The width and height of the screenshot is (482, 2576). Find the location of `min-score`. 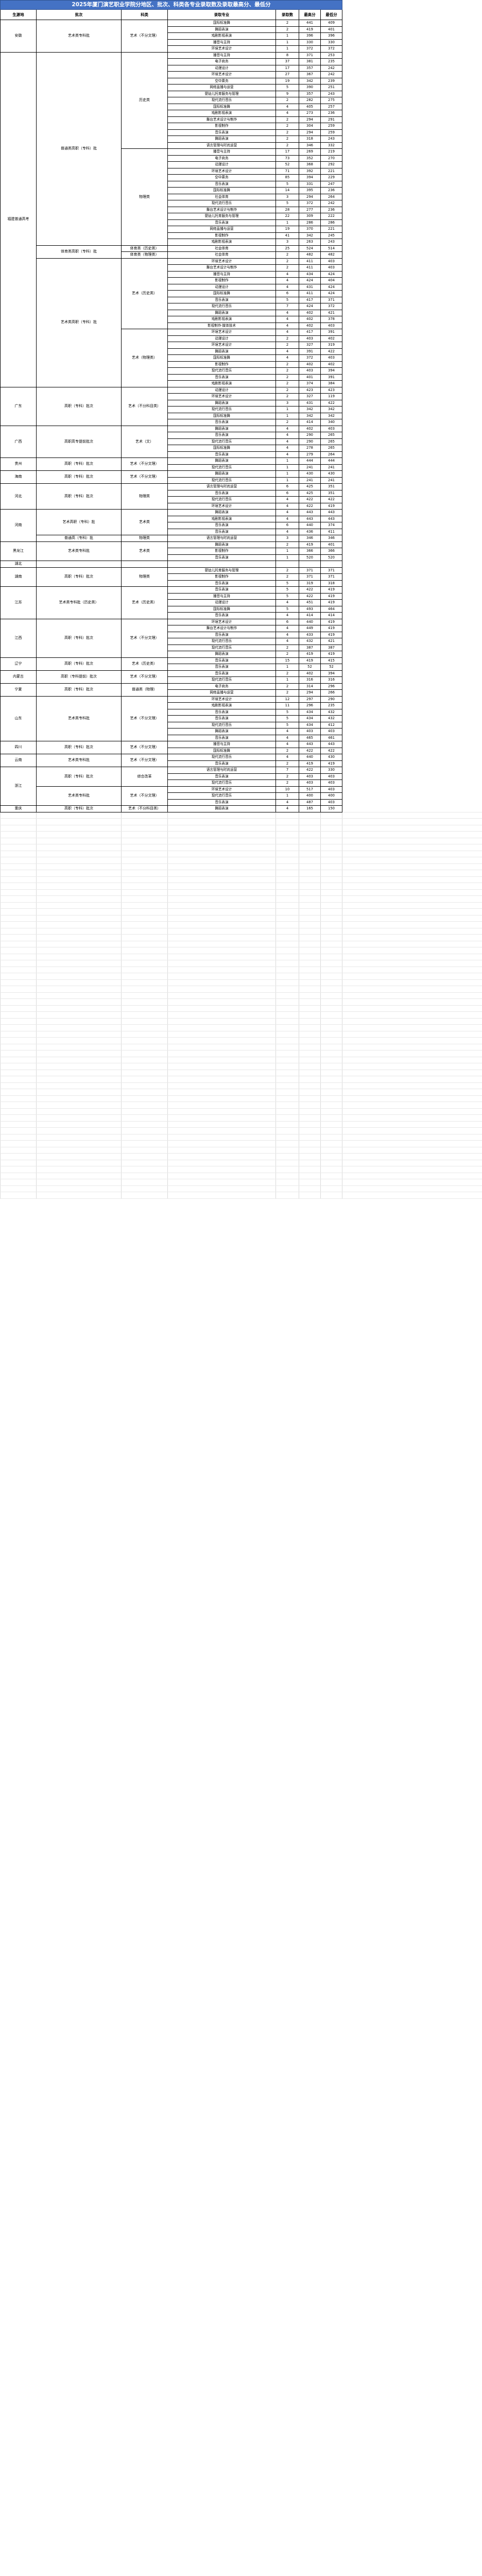

min-score is located at coordinates (331, 564).